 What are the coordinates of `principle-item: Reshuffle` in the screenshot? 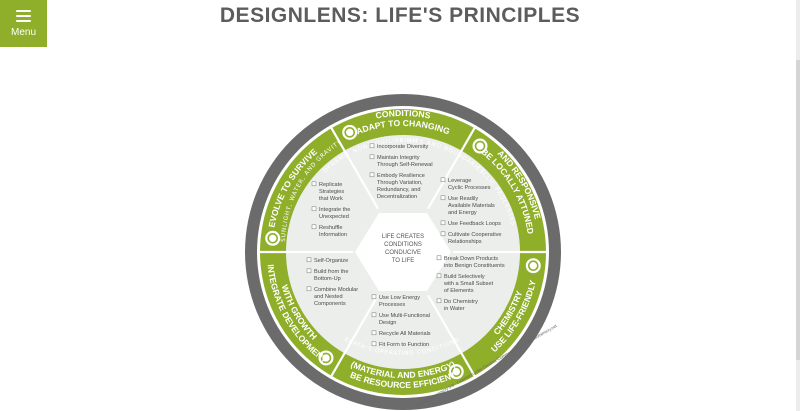 It's located at (331, 228).